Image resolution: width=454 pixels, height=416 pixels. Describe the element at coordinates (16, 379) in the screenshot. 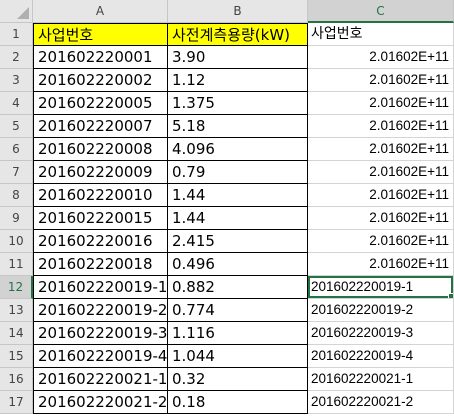

I see `row-header: 16` at that location.